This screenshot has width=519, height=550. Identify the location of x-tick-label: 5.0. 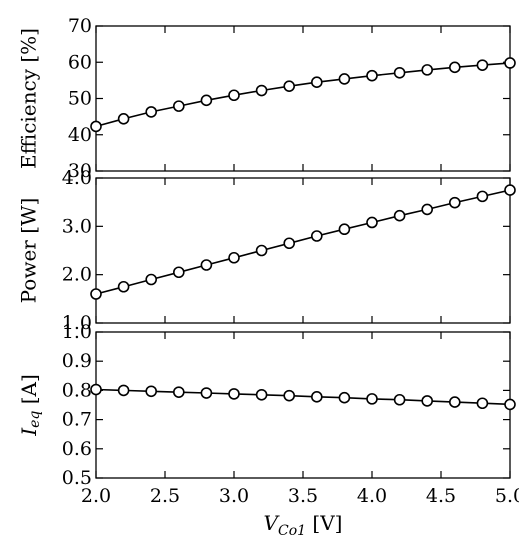
(507, 496).